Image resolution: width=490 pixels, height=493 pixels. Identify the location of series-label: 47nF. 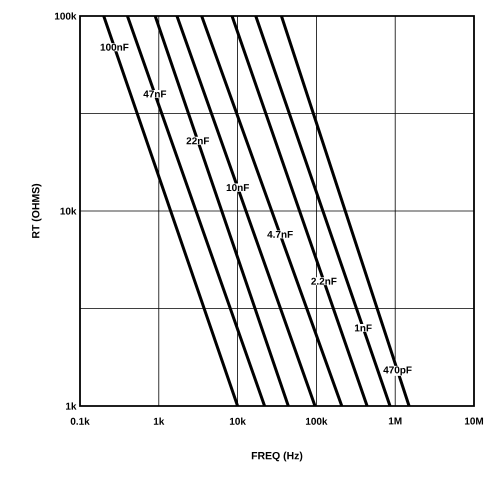
(154, 94).